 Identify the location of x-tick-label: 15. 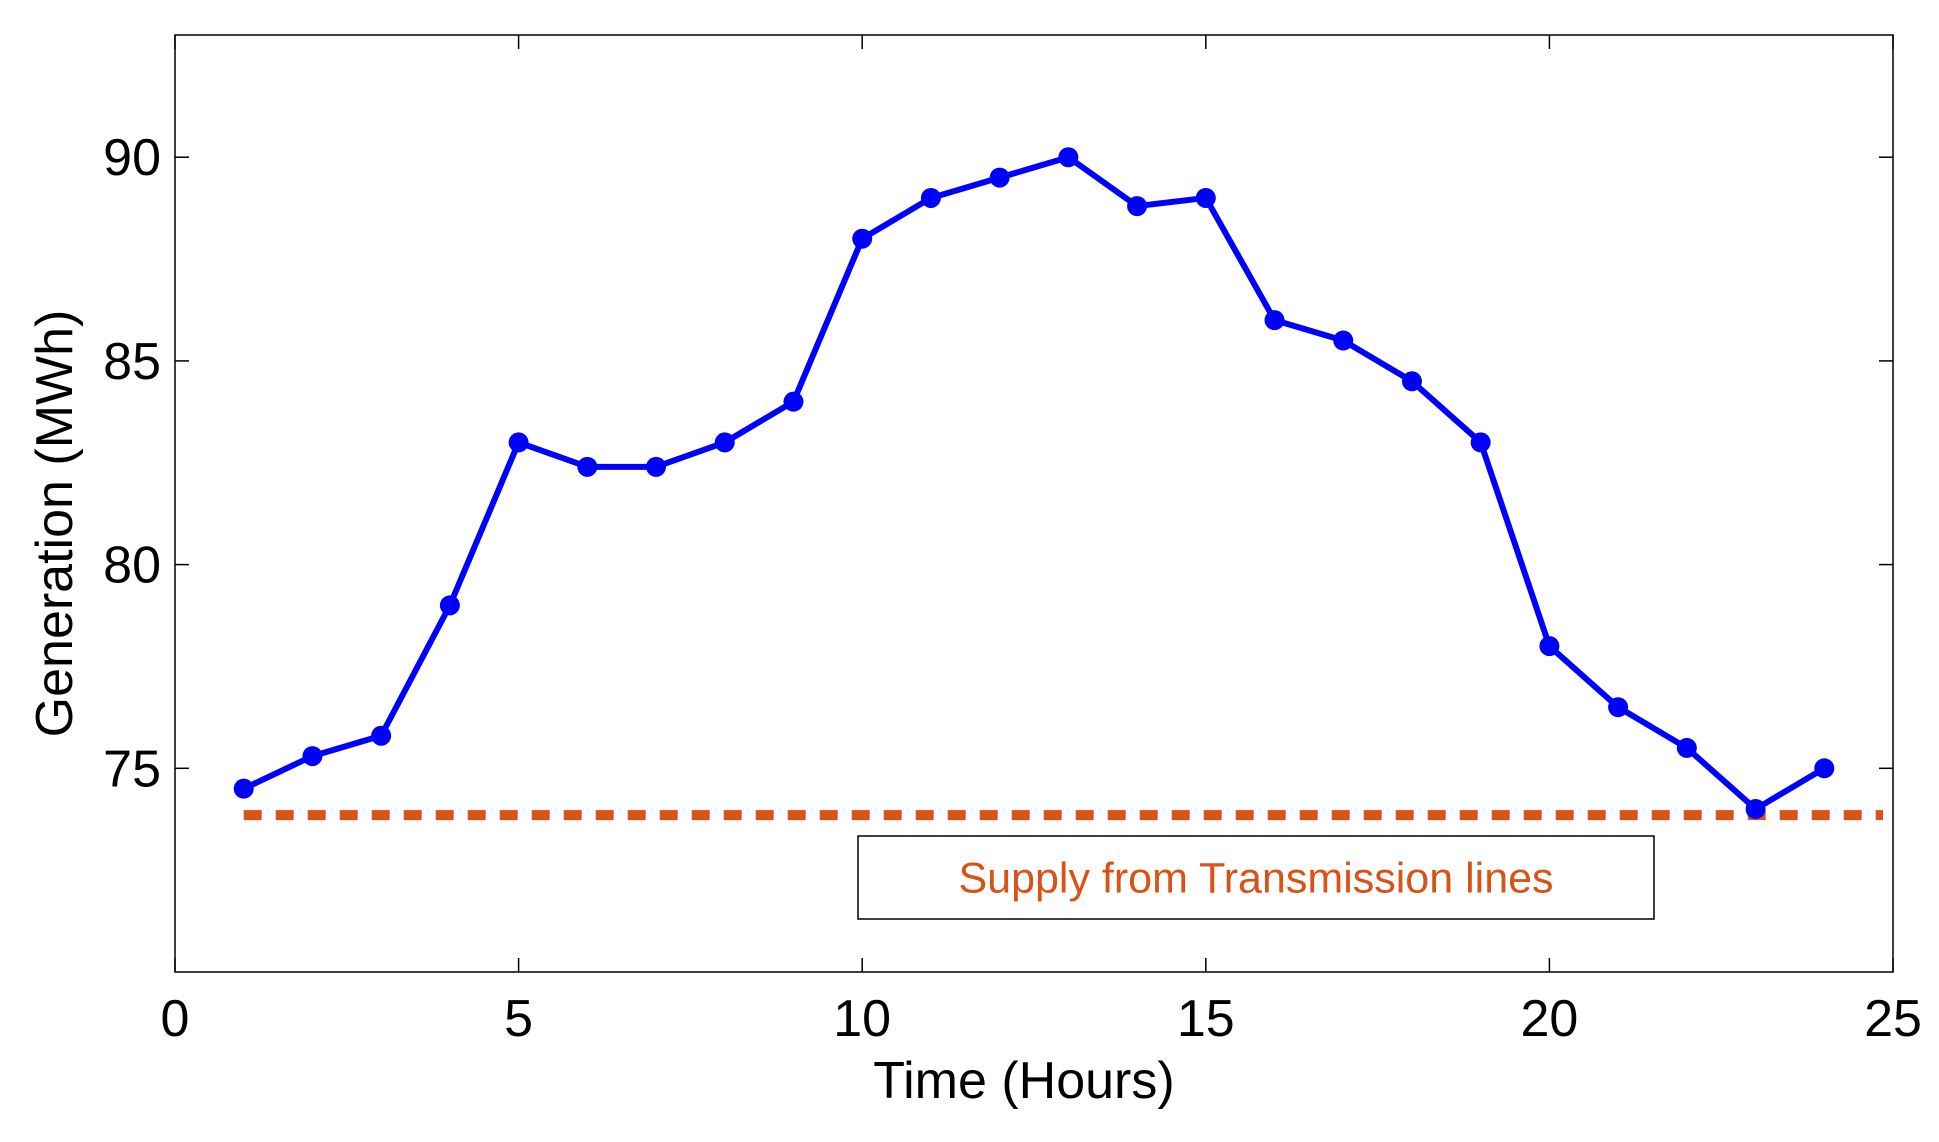
(1206, 1019).